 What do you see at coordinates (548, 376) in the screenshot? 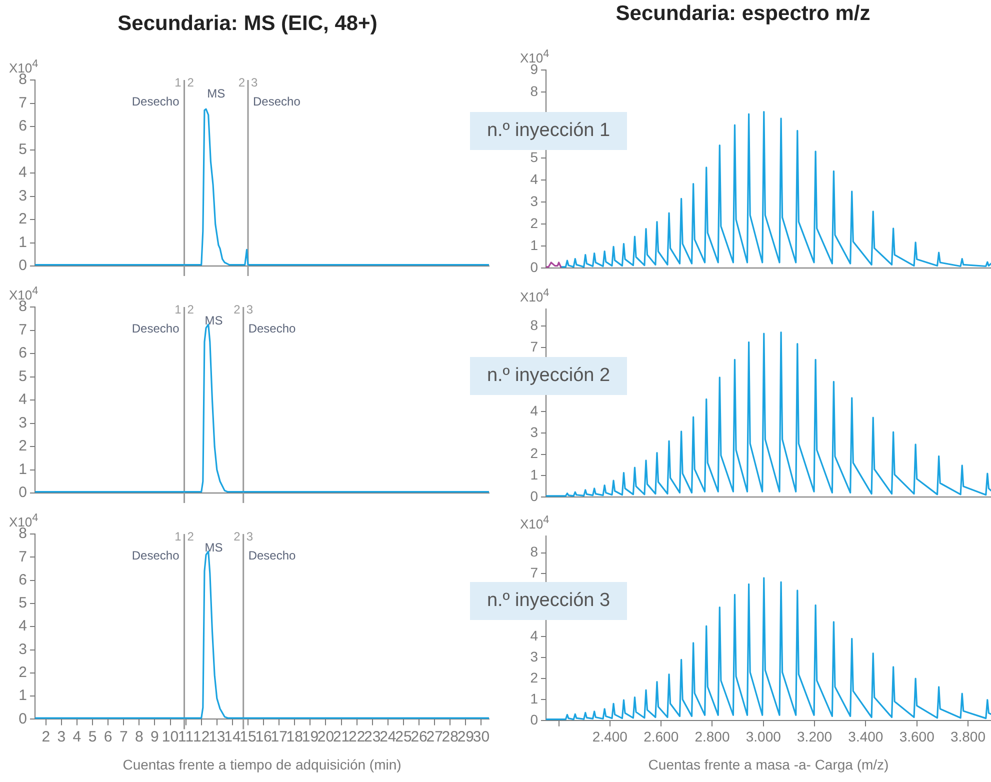
I see `annotation: n.º inyección 2` at bounding box center [548, 376].